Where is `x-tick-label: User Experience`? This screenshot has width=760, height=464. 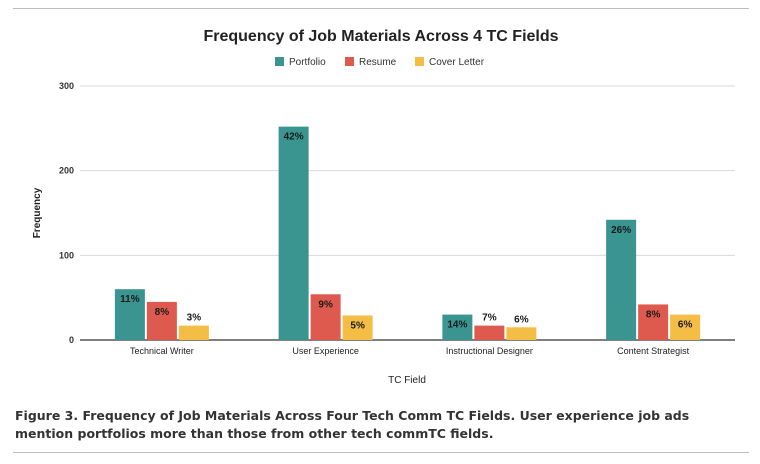
x-tick-label: User Experience is located at coordinates (325, 351).